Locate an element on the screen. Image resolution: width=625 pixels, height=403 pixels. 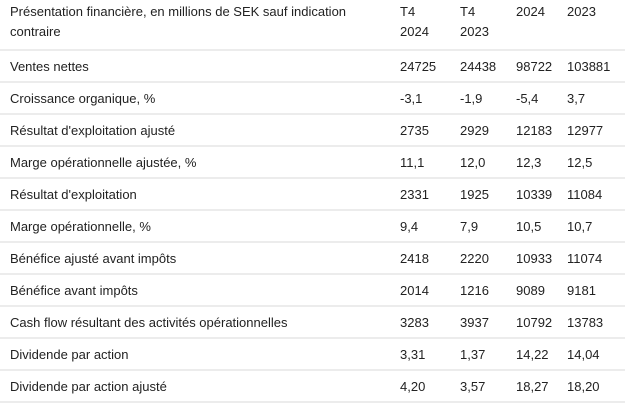
row-value: 7,9 is located at coordinates (488, 225).